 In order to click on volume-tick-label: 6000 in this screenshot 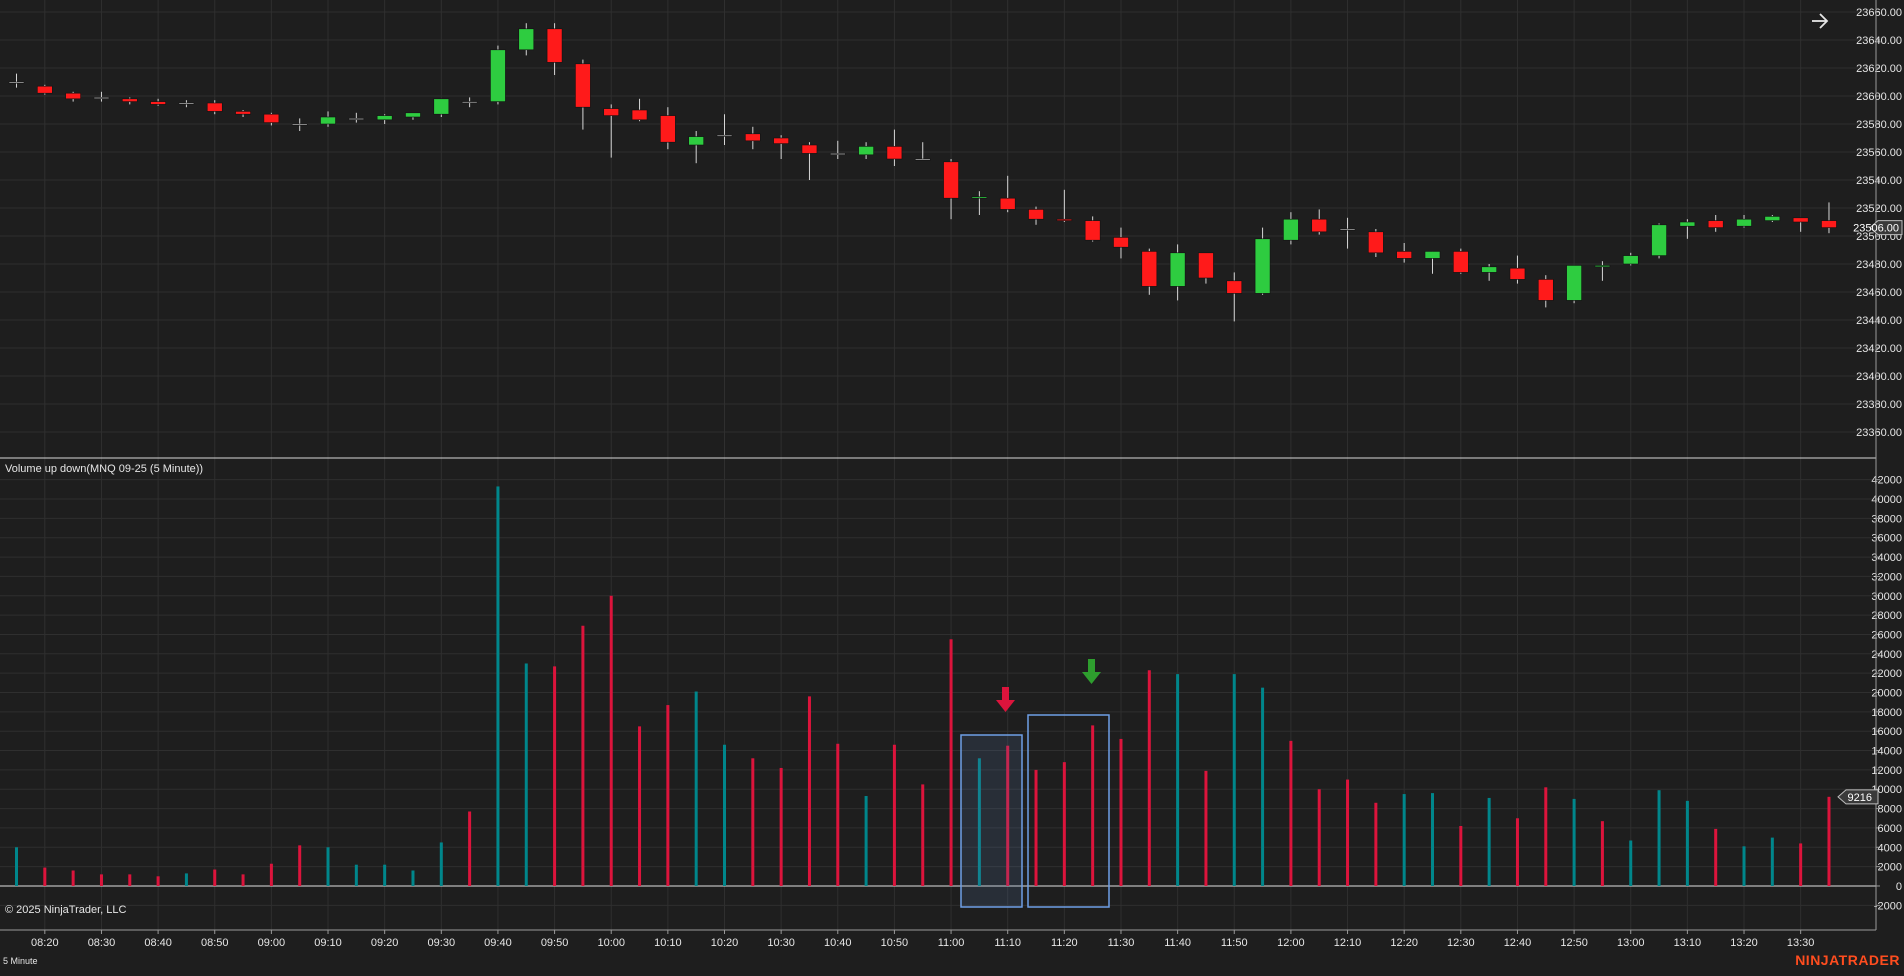, I will do `click(1890, 829)`.